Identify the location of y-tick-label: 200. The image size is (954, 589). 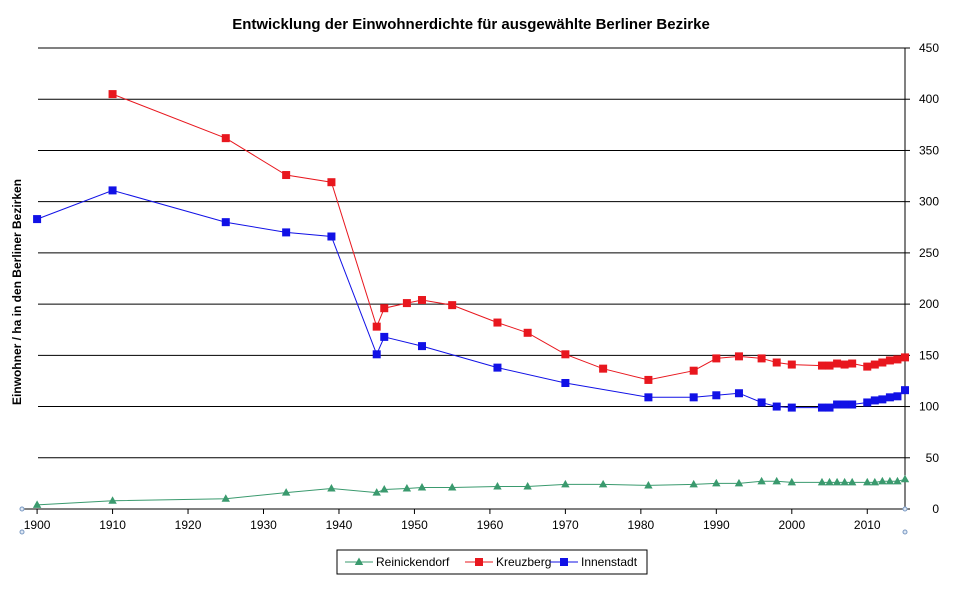
(929, 304).